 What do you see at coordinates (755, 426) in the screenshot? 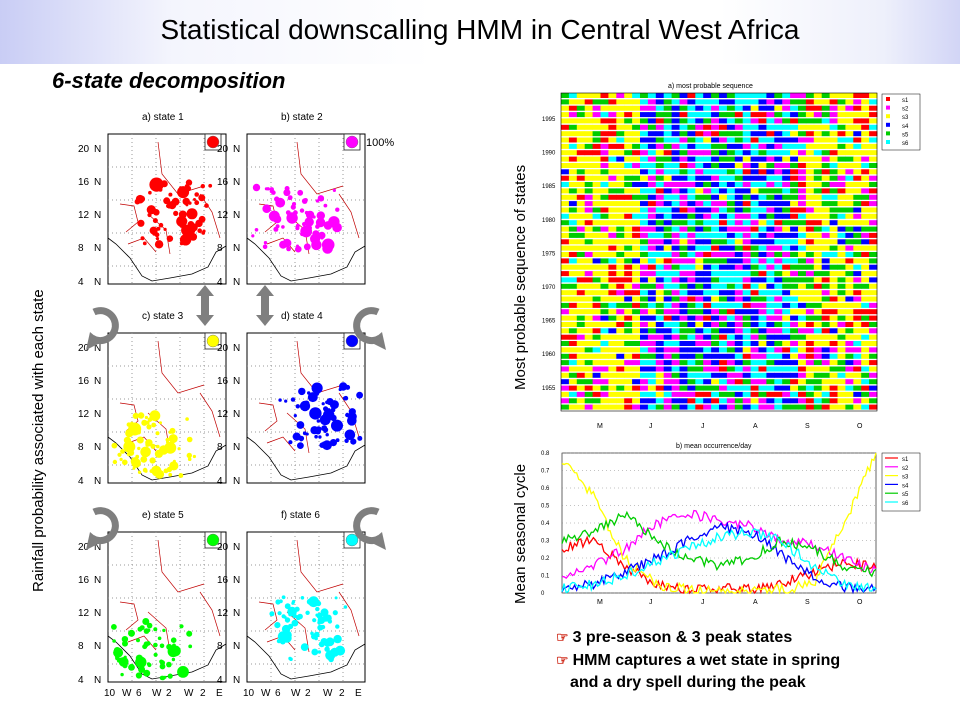
I see `month-tick-label: A` at bounding box center [755, 426].